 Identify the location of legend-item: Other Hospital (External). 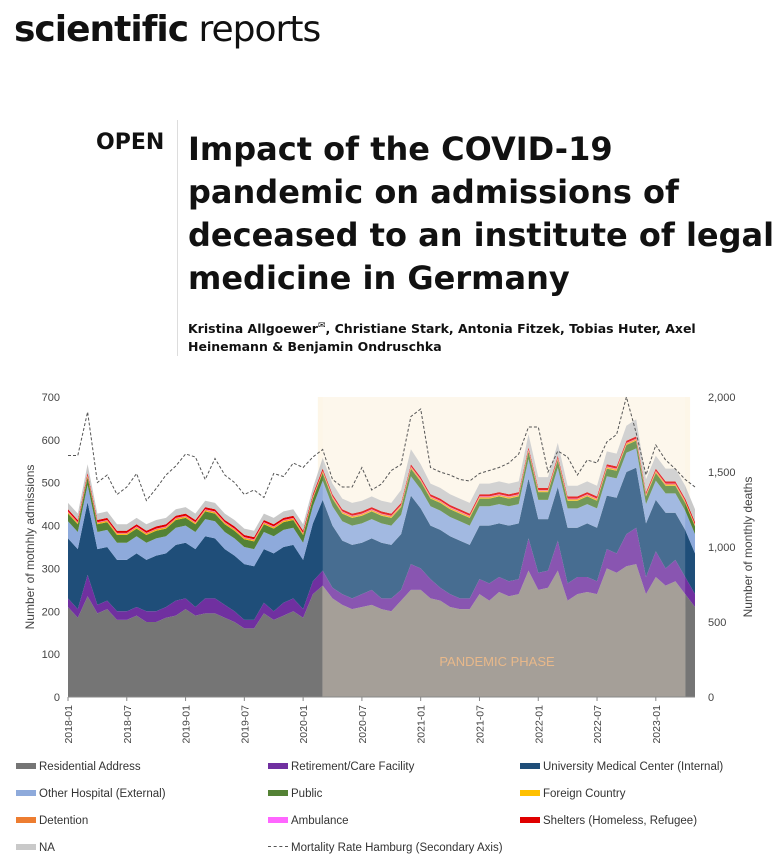
(91, 794).